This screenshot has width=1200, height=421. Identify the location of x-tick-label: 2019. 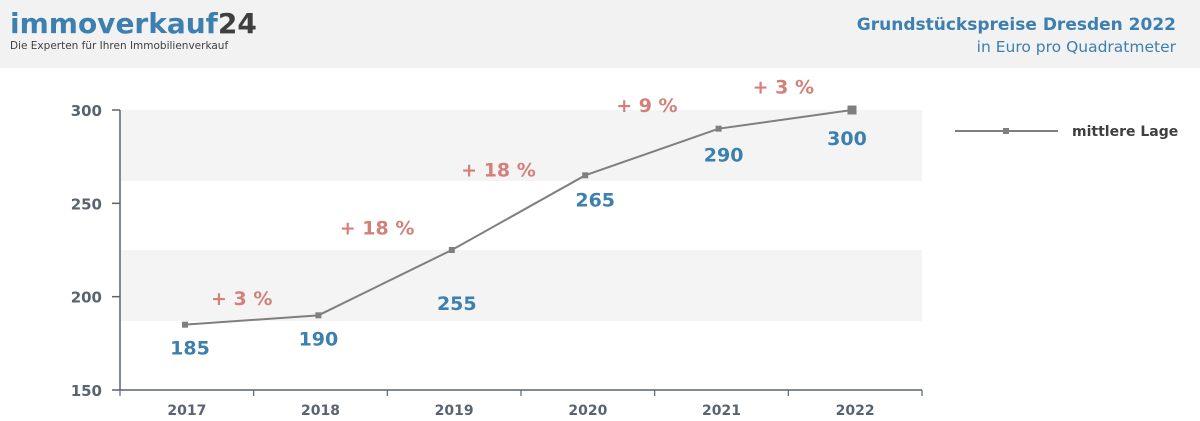
(454, 411).